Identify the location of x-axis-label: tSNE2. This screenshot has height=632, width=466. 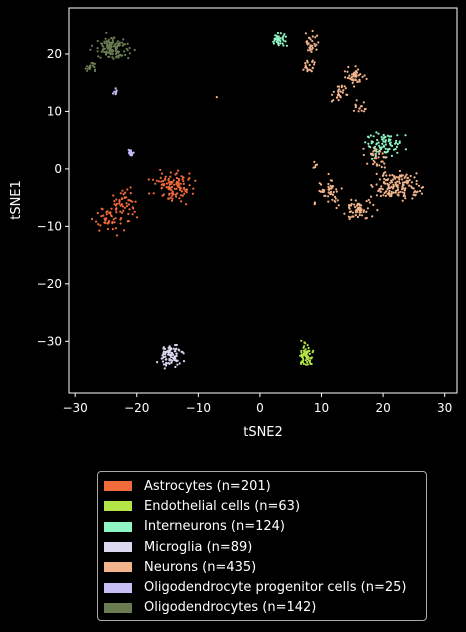
(263, 432).